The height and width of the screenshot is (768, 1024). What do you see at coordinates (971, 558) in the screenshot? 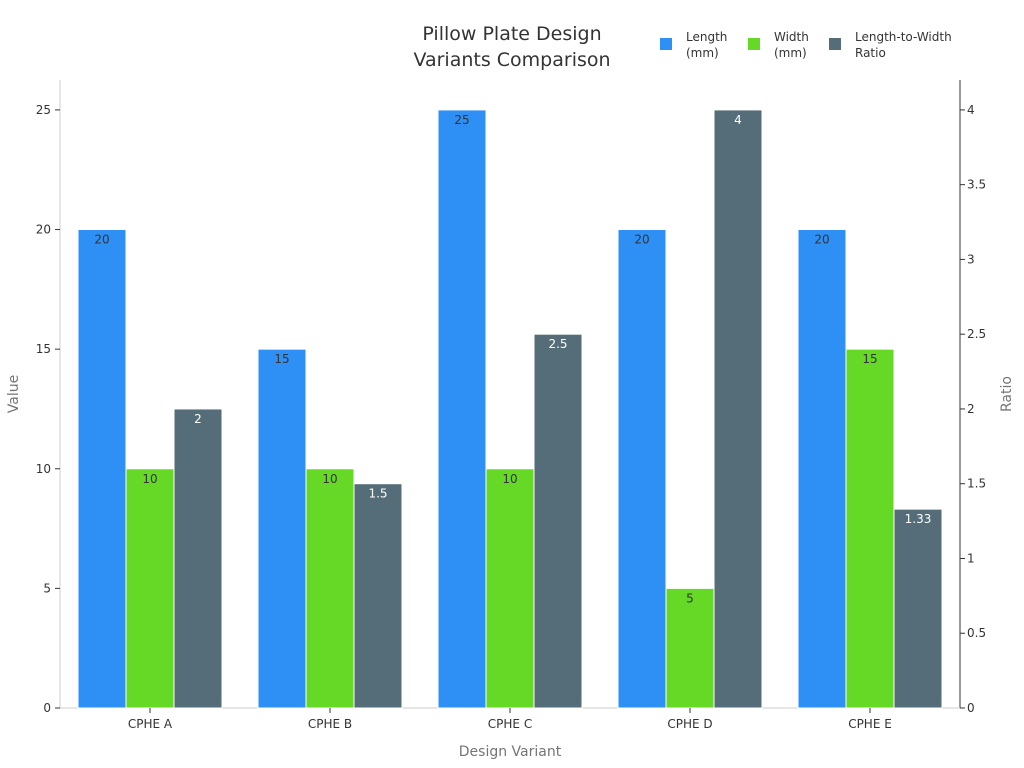
I see `y2-tick-label: 1` at bounding box center [971, 558].